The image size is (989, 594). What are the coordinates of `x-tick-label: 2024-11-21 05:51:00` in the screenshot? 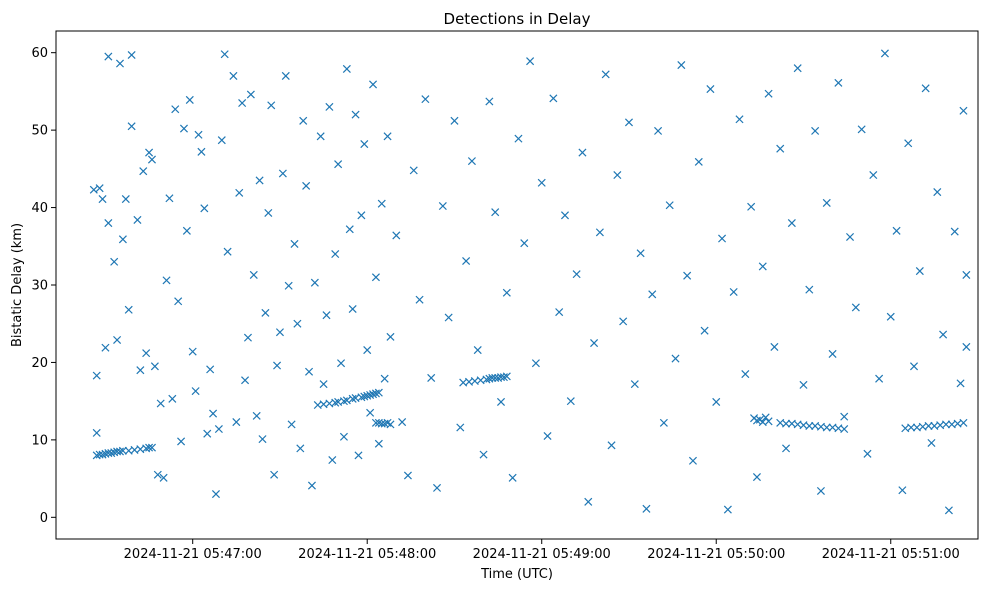 It's located at (891, 554).